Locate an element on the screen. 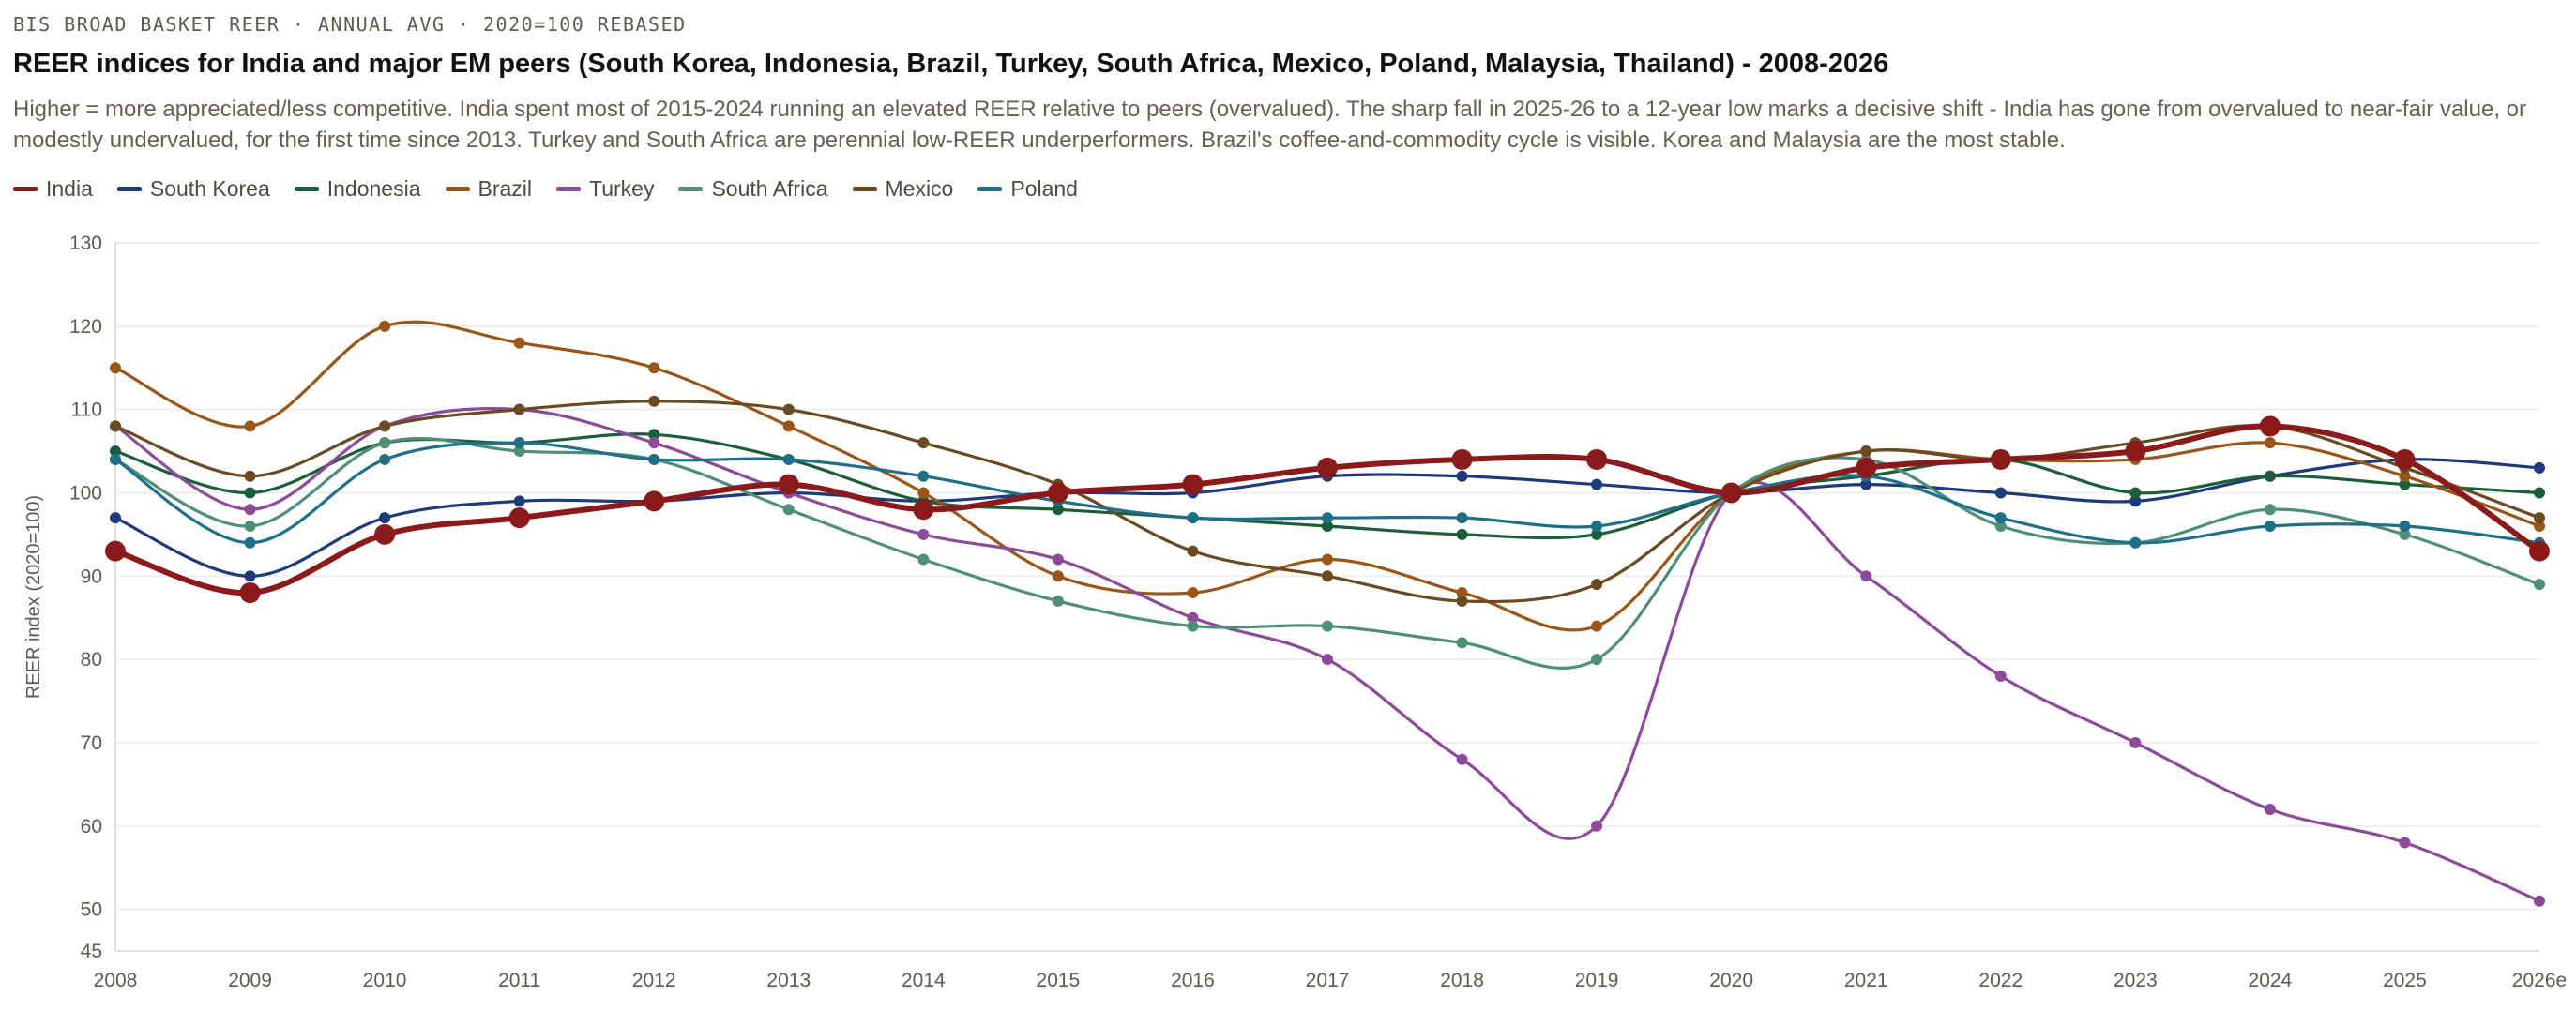 This screenshot has width=2576, height=1011. x-tick-label: 2021 is located at coordinates (1866, 981).